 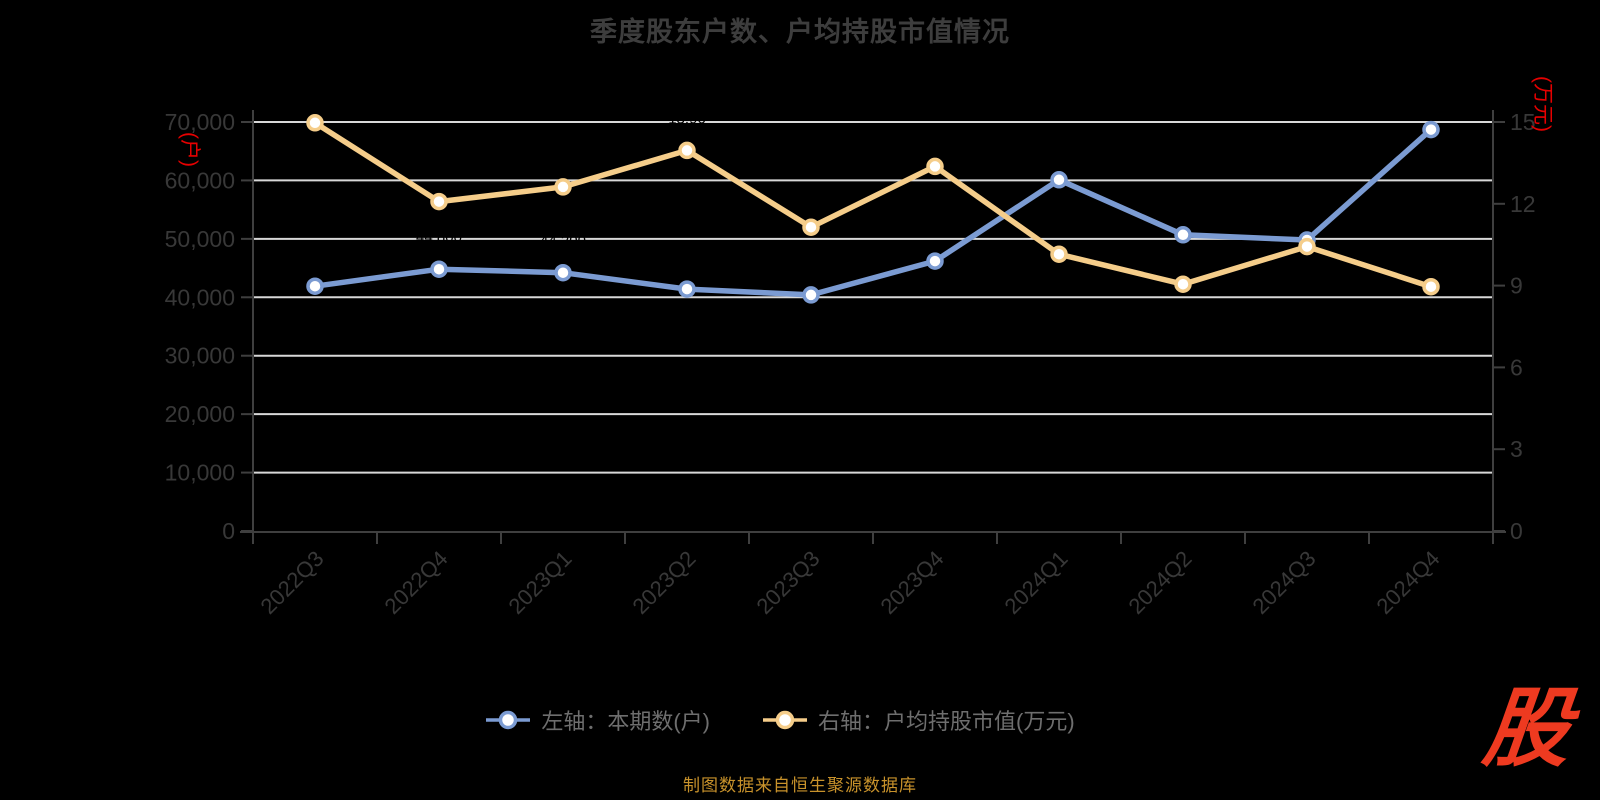 I want to click on legend-label-shareholders: 左轴：本期数(户), so click(x=625, y=721).